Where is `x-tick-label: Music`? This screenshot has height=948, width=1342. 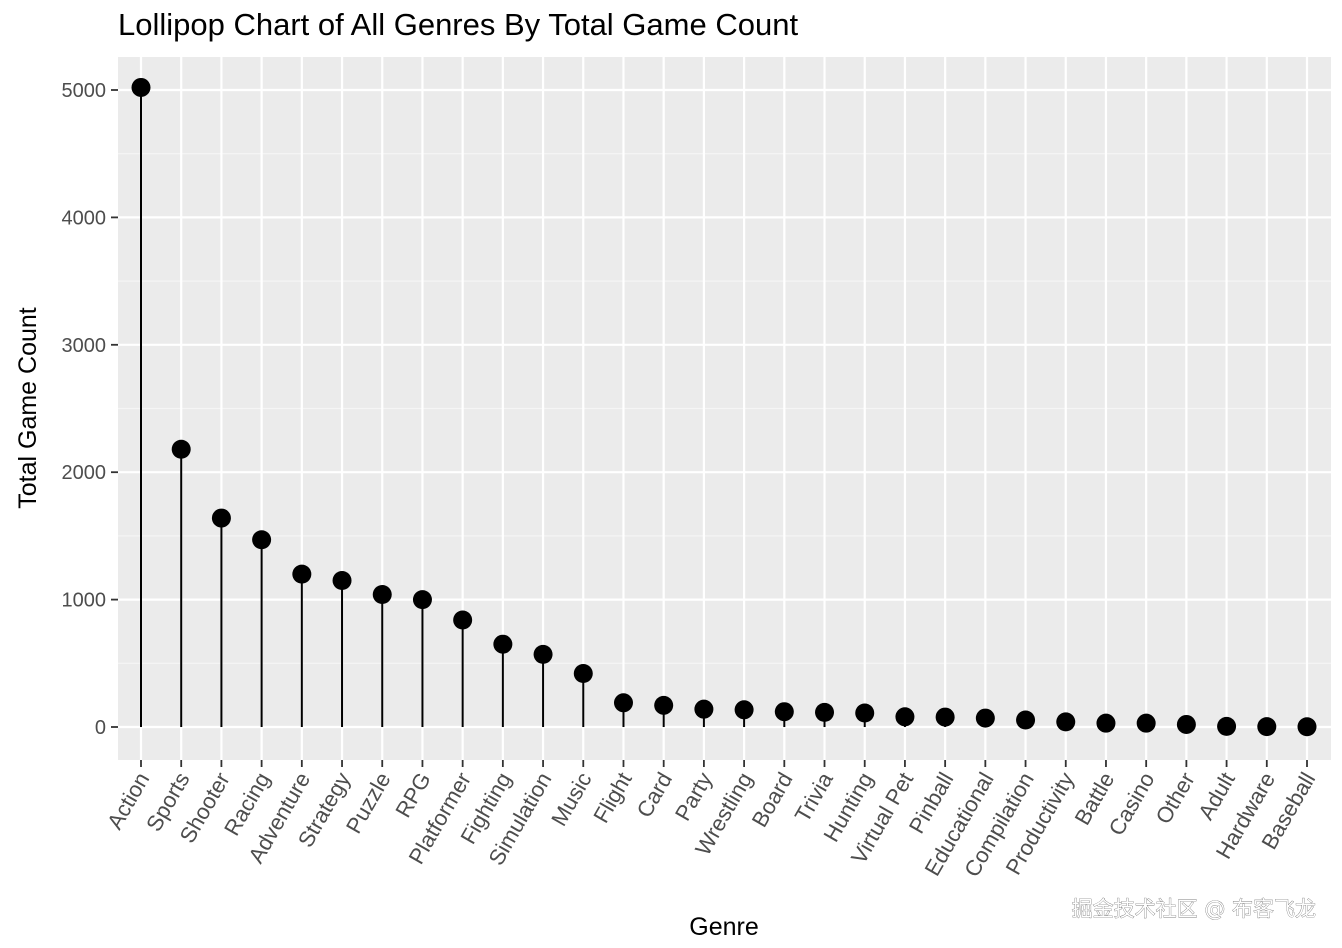 x-tick-label: Music is located at coordinates (571, 799).